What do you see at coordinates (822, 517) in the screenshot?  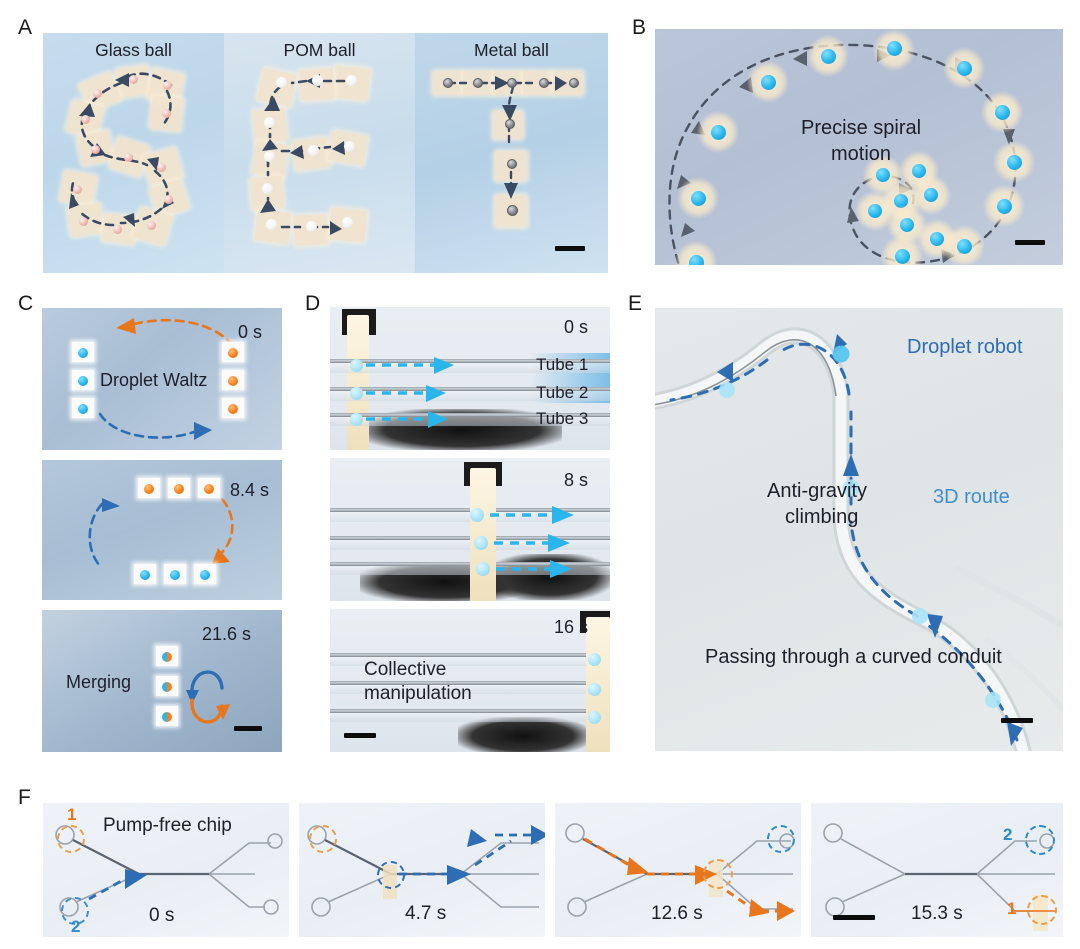 I see `panel-e-label-climbing-line2: climbing` at bounding box center [822, 517].